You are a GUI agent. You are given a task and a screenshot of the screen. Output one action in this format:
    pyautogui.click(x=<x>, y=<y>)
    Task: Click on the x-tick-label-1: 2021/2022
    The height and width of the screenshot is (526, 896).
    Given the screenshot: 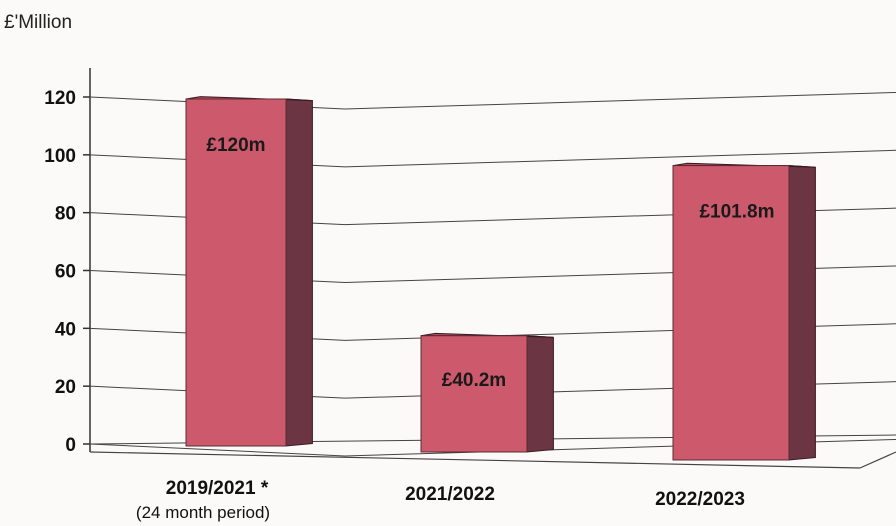 What is the action you would take?
    pyautogui.click(x=450, y=494)
    